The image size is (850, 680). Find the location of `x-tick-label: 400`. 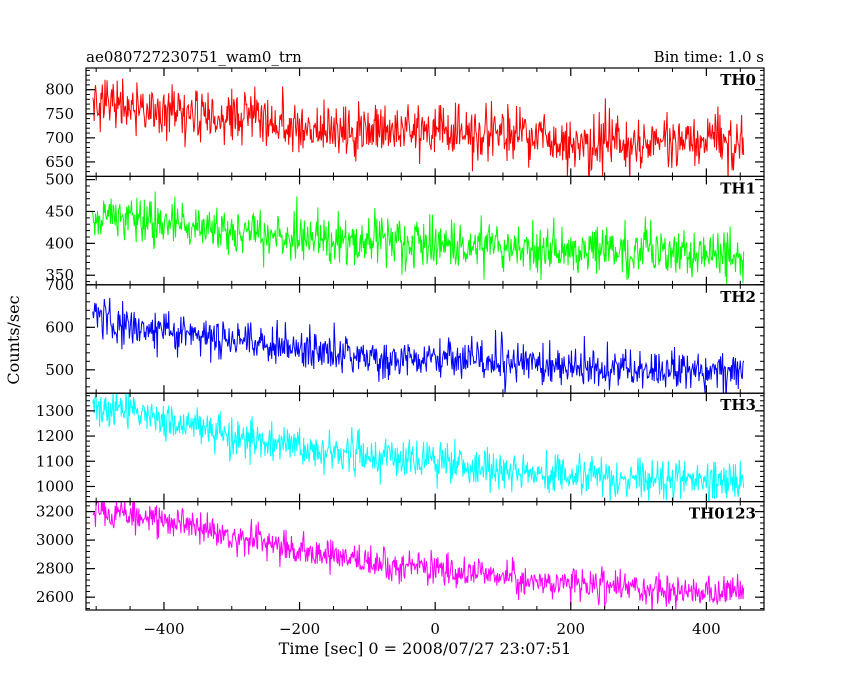

x-tick-label: 400 is located at coordinates (706, 629).